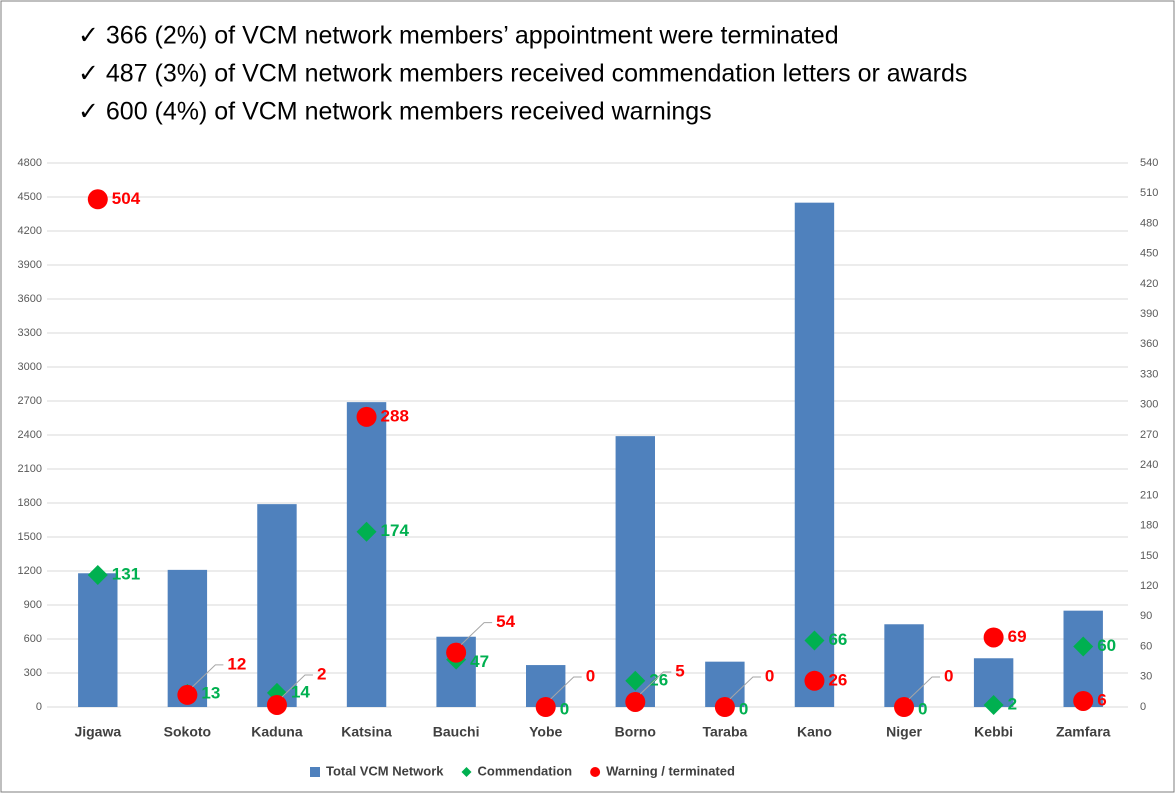  What do you see at coordinates (1149, 193) in the screenshot?
I see `y2-tick-label: 510` at bounding box center [1149, 193].